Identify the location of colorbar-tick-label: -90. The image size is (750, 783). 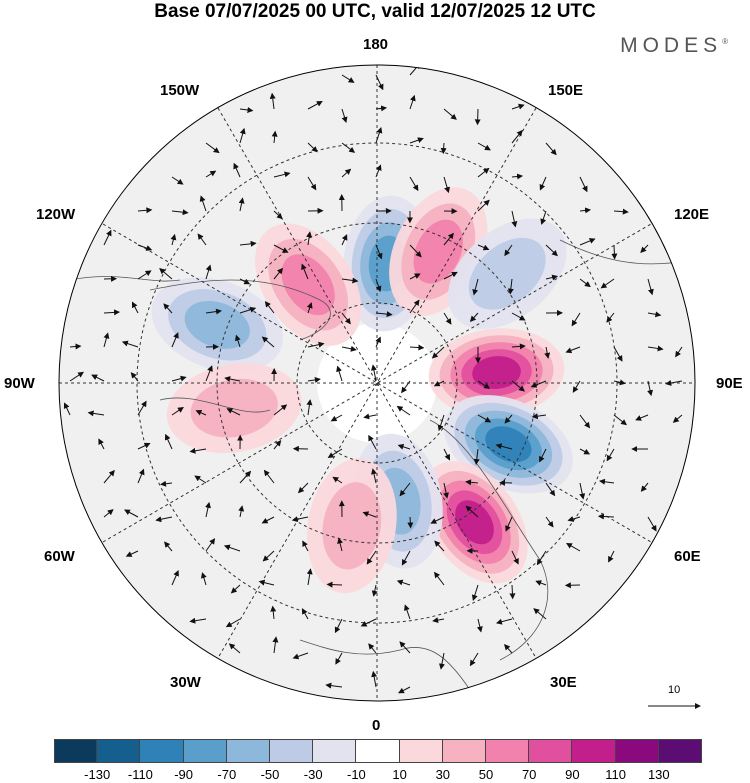
(183, 774).